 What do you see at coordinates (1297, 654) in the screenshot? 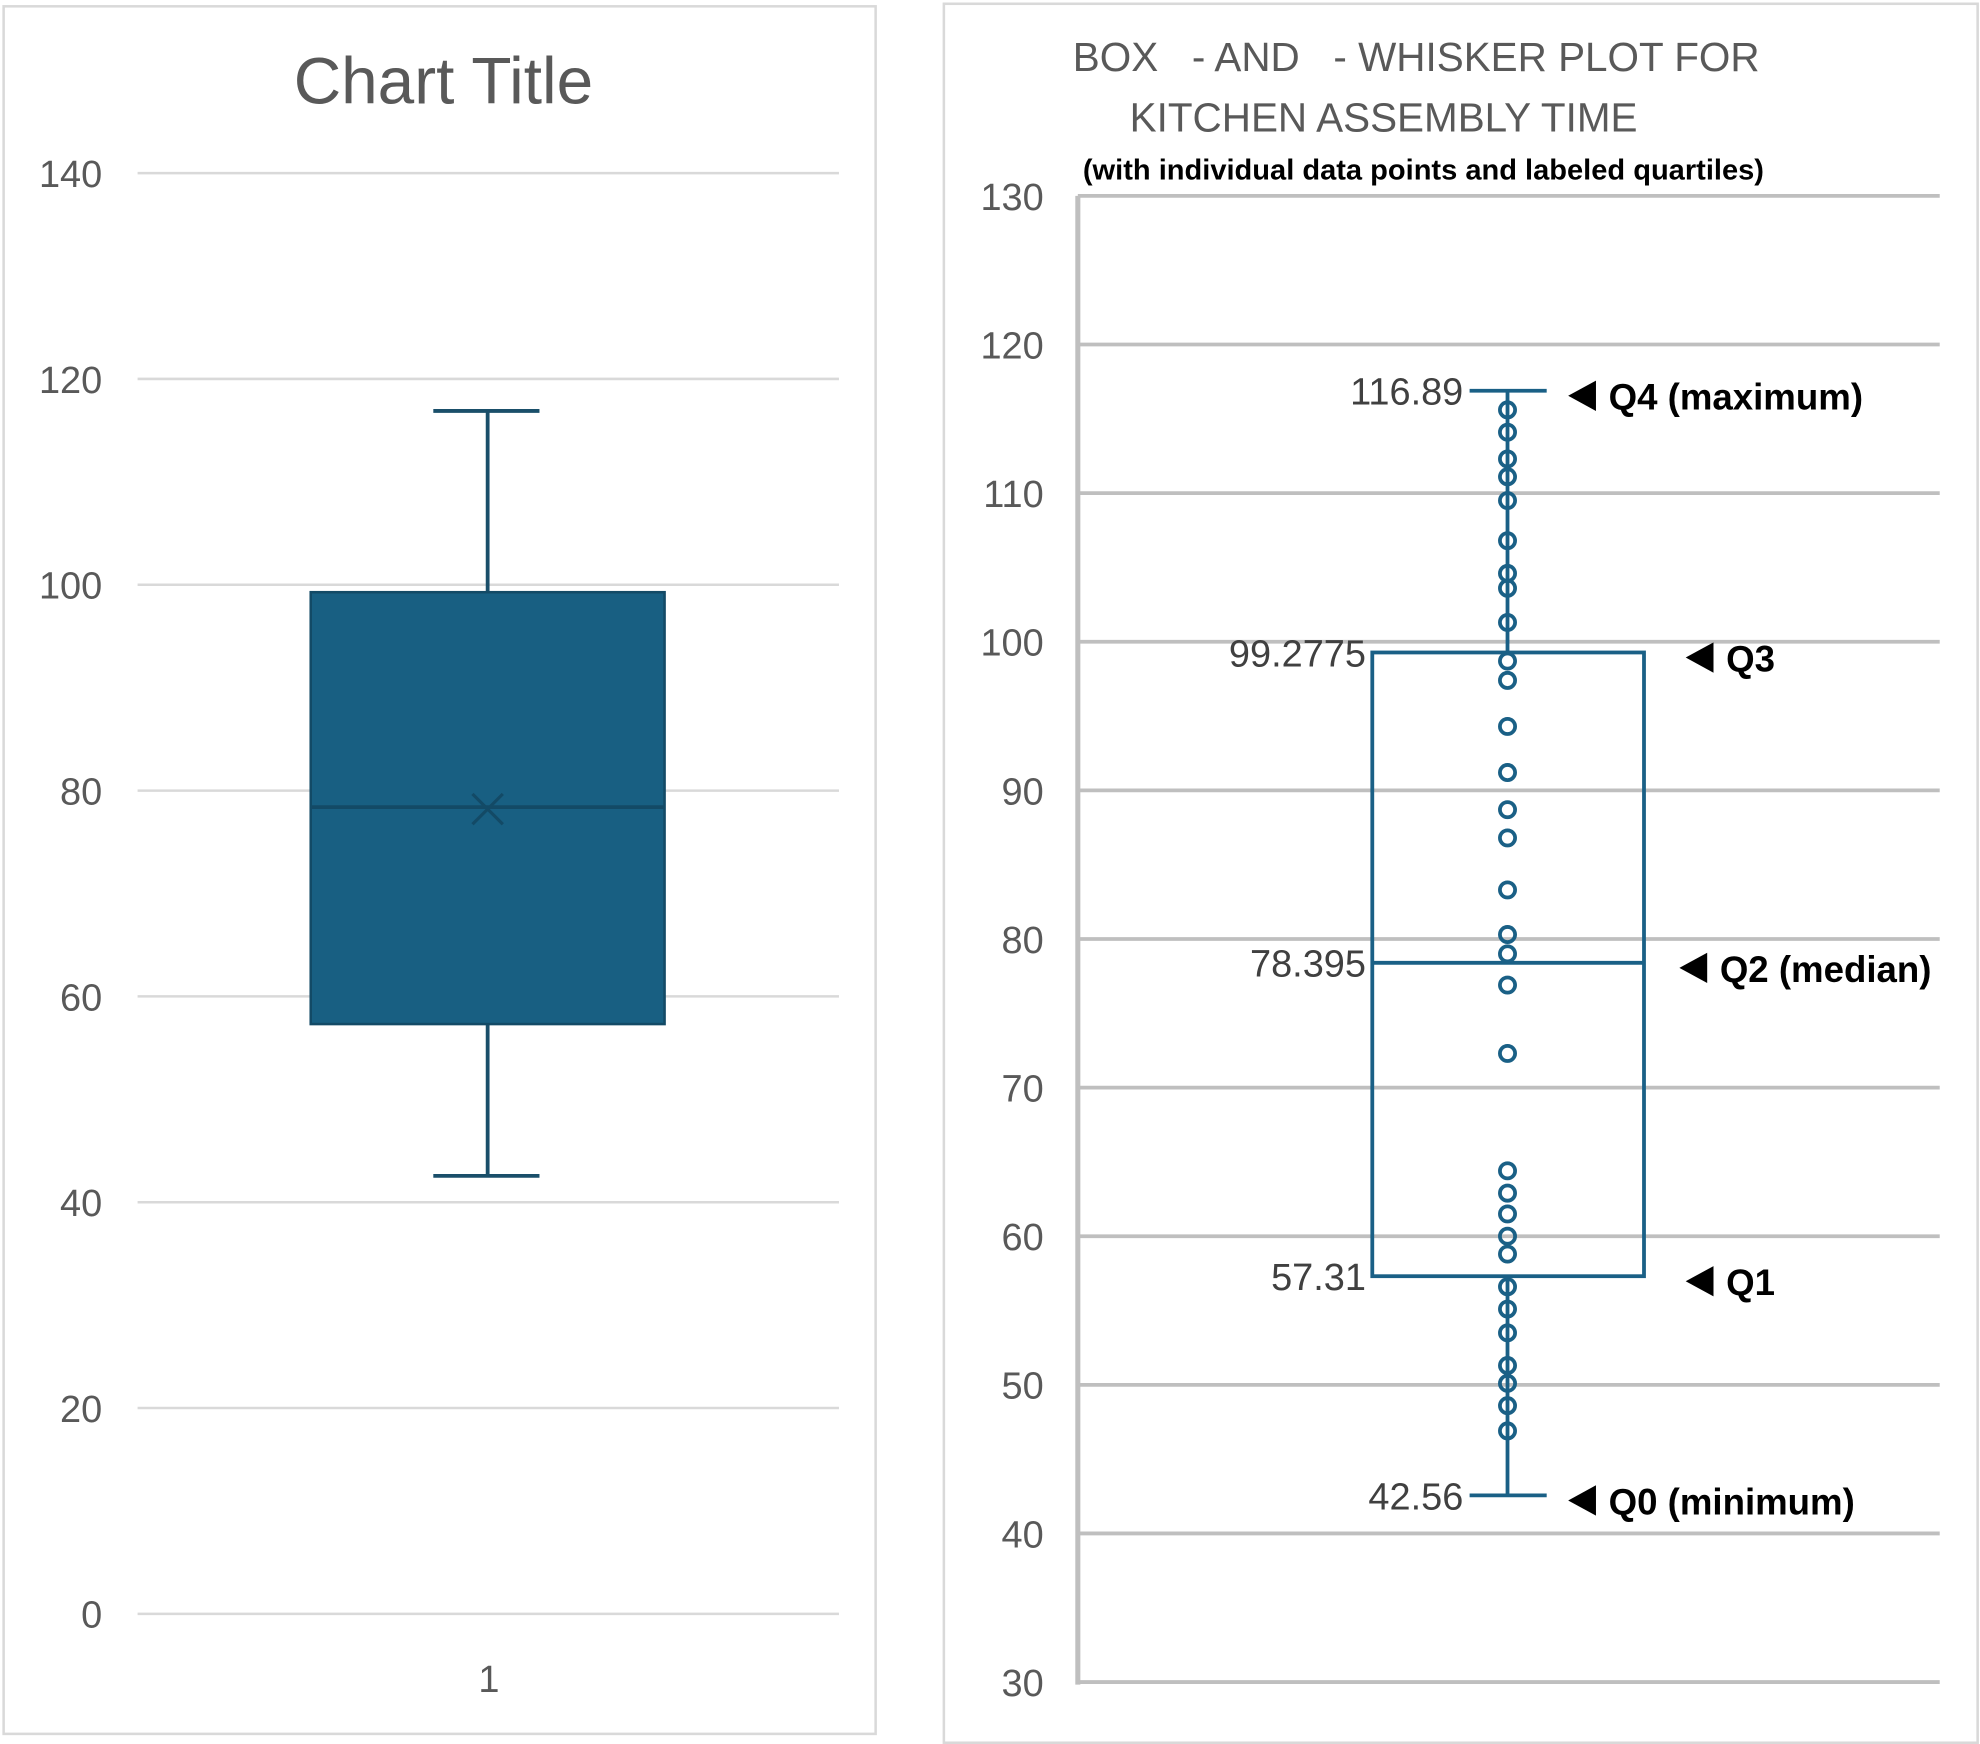
I see `q3-value-label: 99.2775` at bounding box center [1297, 654].